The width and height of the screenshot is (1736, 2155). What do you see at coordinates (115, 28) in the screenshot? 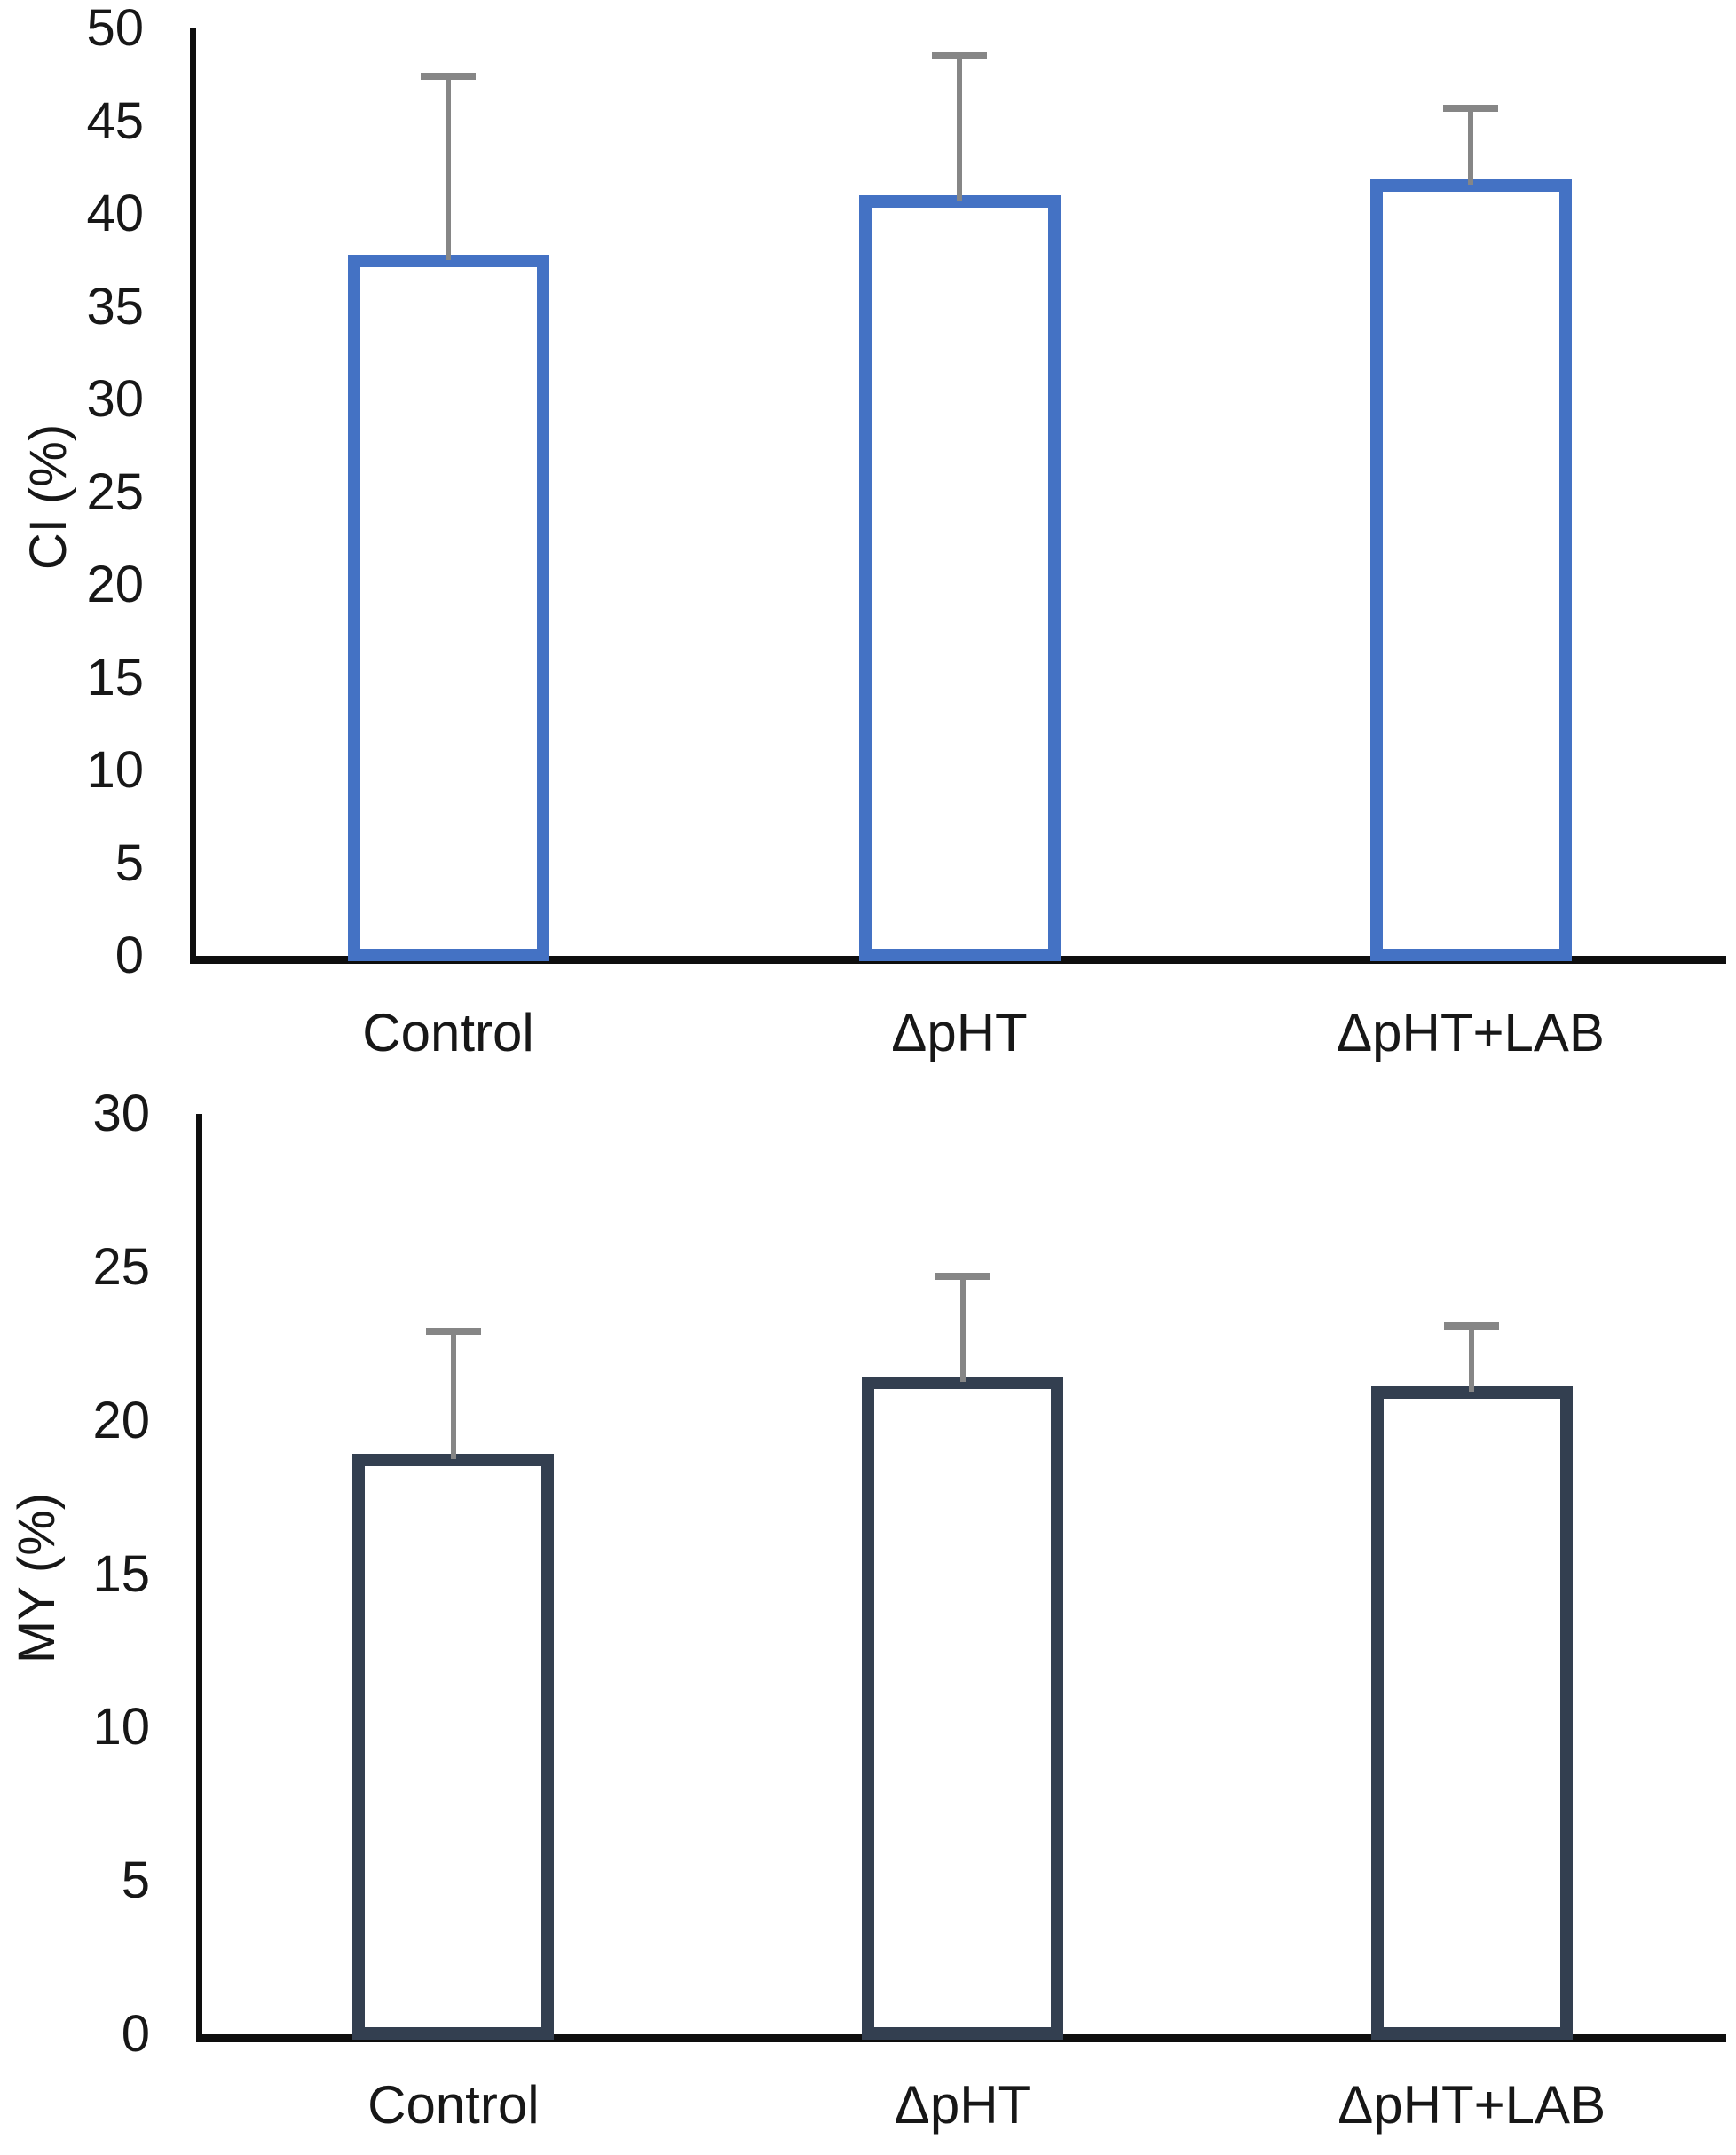
I see `y-tick-label: 50` at bounding box center [115, 28].